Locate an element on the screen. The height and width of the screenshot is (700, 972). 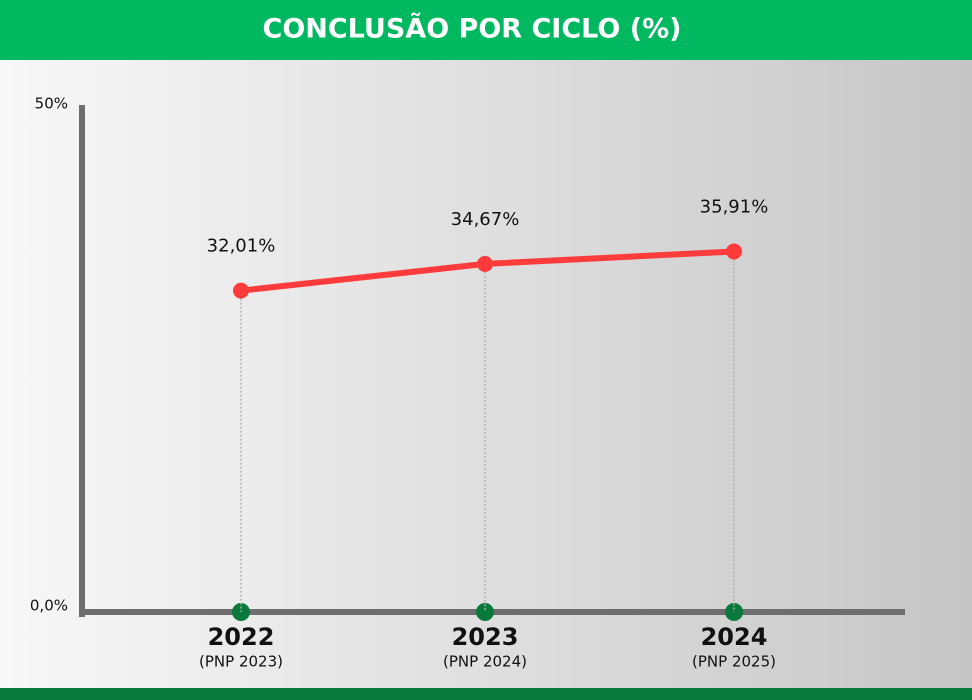
y-tick-label: 50% is located at coordinates (51, 104).